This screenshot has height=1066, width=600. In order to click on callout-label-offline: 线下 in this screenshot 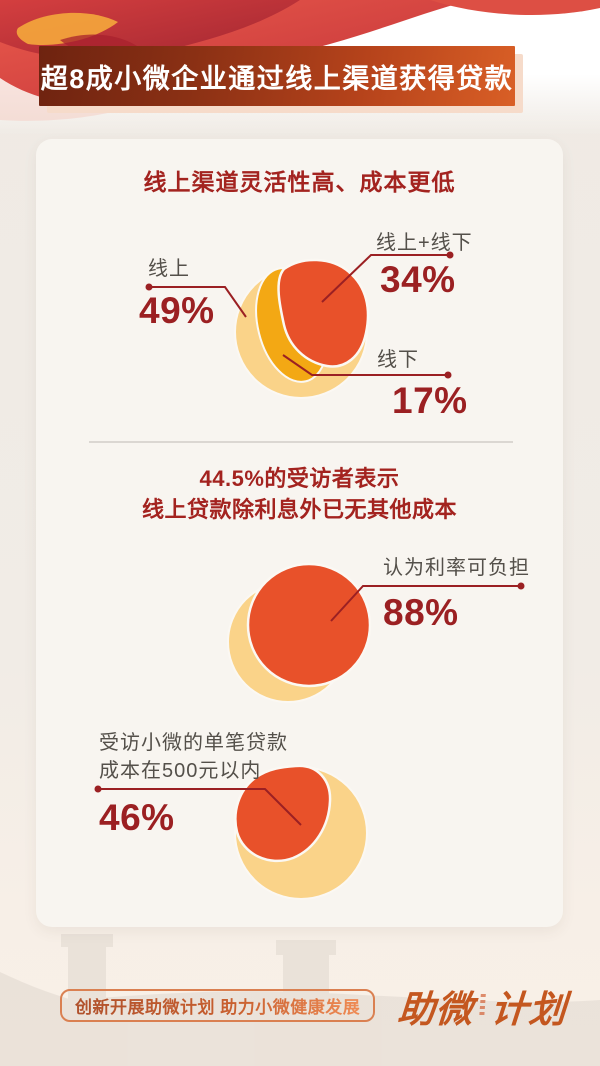, I will do `click(398, 360)`.